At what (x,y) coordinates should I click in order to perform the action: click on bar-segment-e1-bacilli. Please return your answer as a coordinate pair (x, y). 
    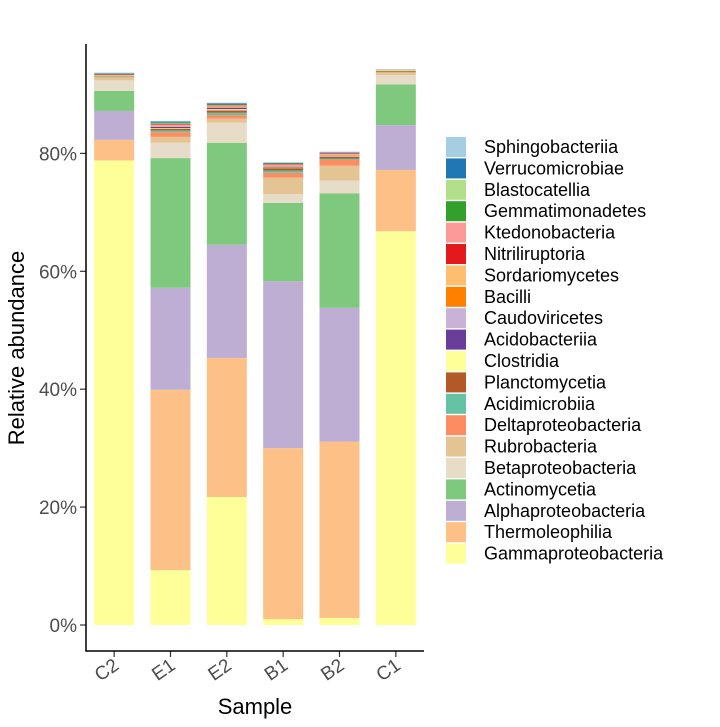
    Looking at the image, I should click on (170, 126).